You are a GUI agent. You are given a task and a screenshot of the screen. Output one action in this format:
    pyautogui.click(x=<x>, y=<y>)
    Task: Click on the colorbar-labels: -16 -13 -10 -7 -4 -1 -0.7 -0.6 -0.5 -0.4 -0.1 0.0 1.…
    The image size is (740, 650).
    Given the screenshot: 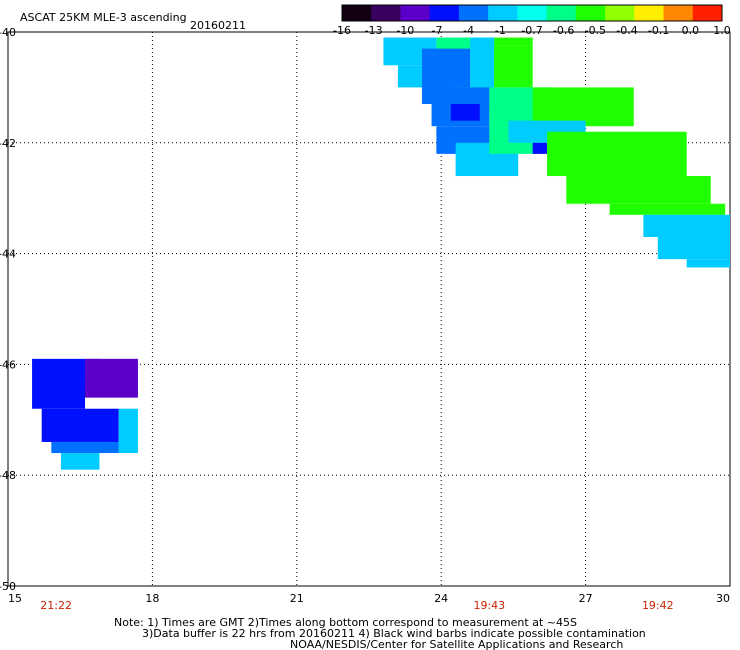 What is the action you would take?
    pyautogui.click(x=532, y=30)
    